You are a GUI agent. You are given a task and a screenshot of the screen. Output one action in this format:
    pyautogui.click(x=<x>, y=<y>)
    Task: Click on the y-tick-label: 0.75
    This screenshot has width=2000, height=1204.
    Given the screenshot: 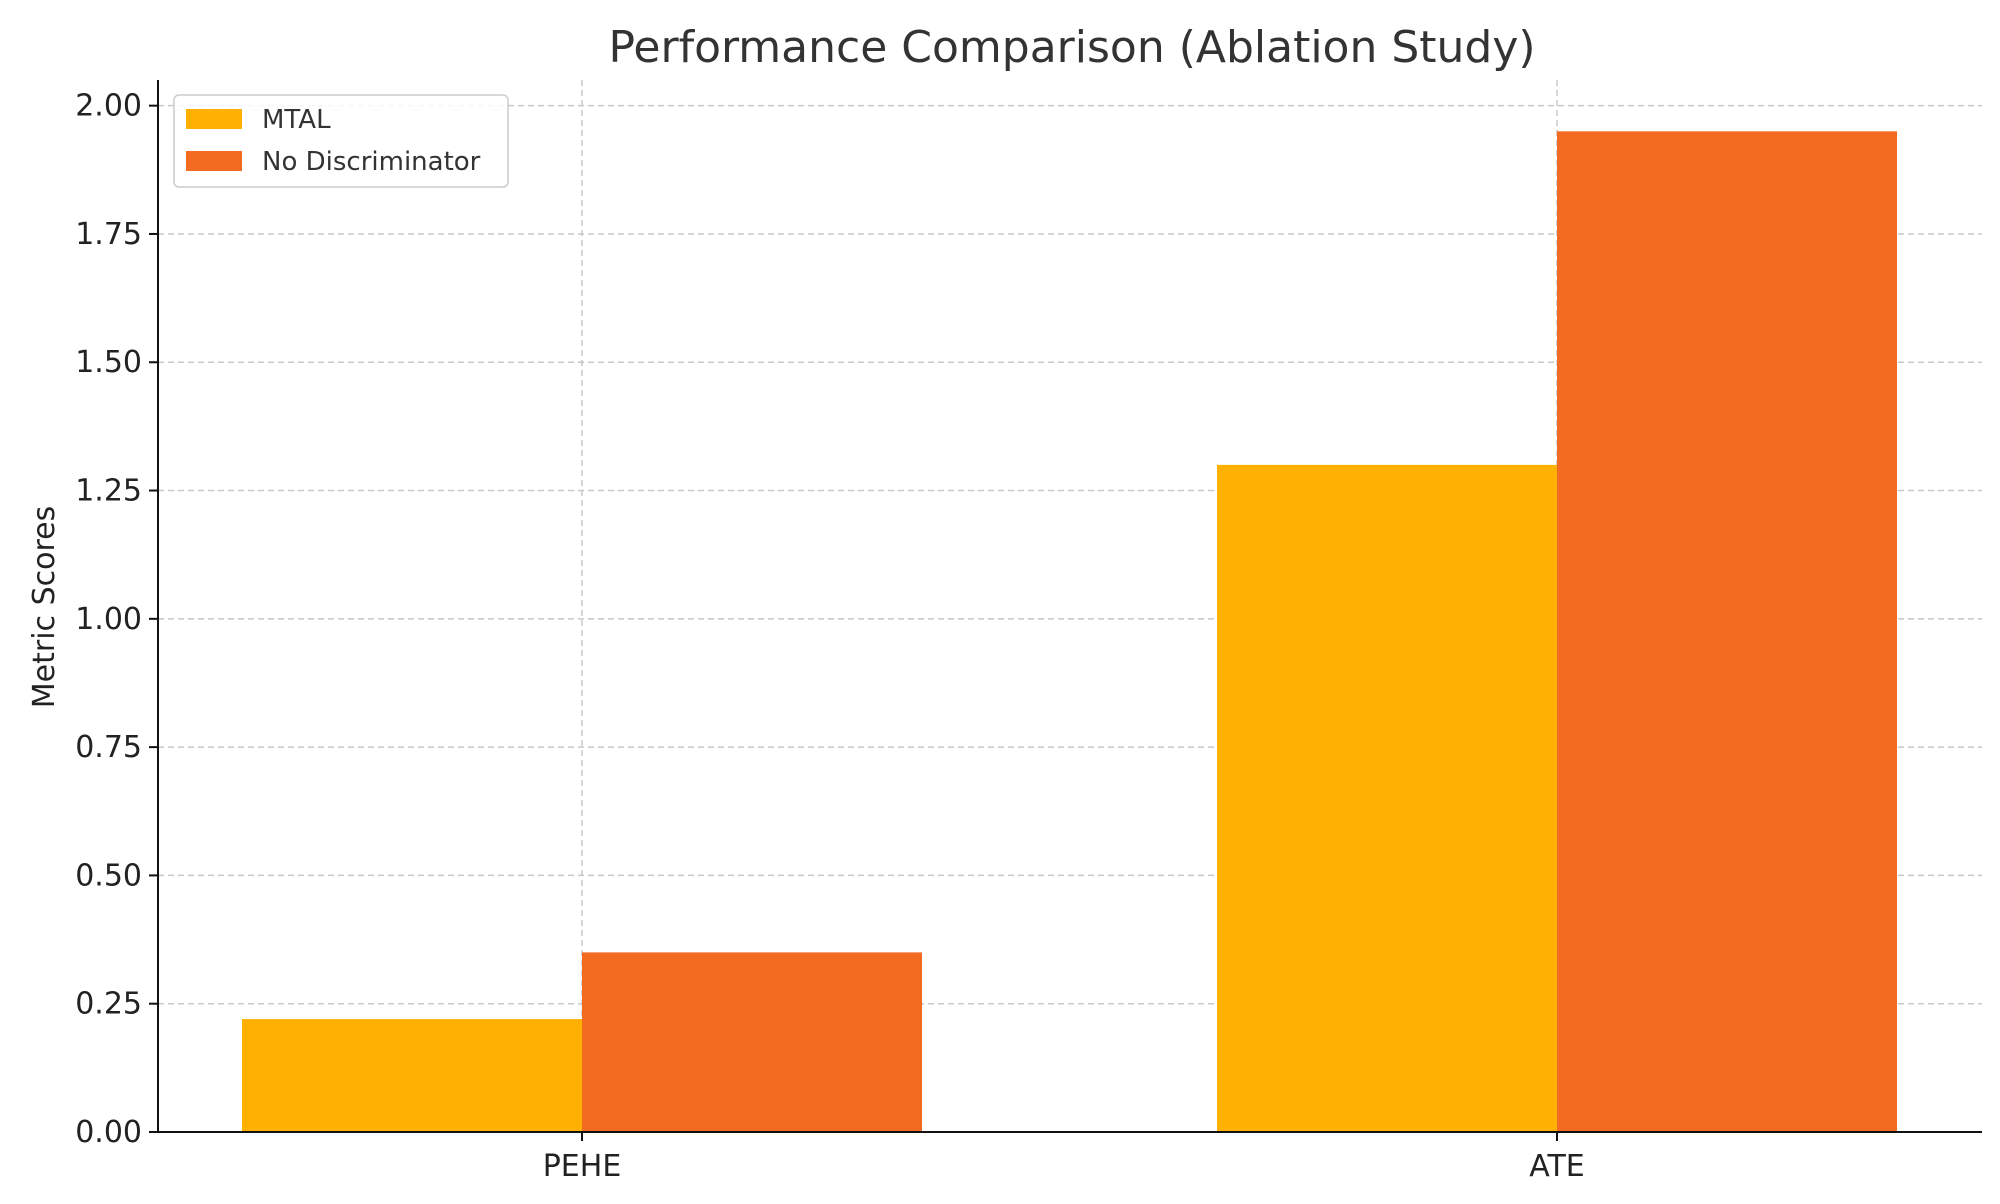 What is the action you would take?
    pyautogui.click(x=108, y=747)
    